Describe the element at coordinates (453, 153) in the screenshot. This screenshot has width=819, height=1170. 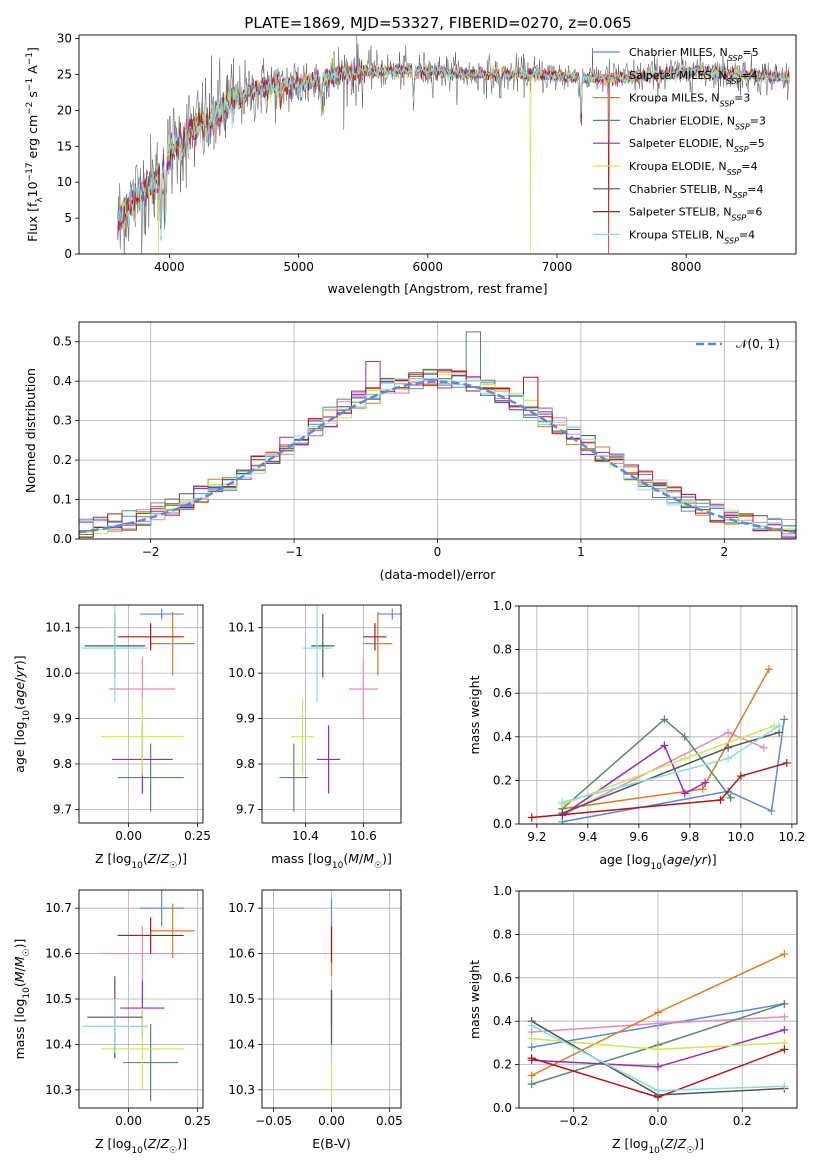
I see `spectrum-line-kroupa-elodie` at that location.